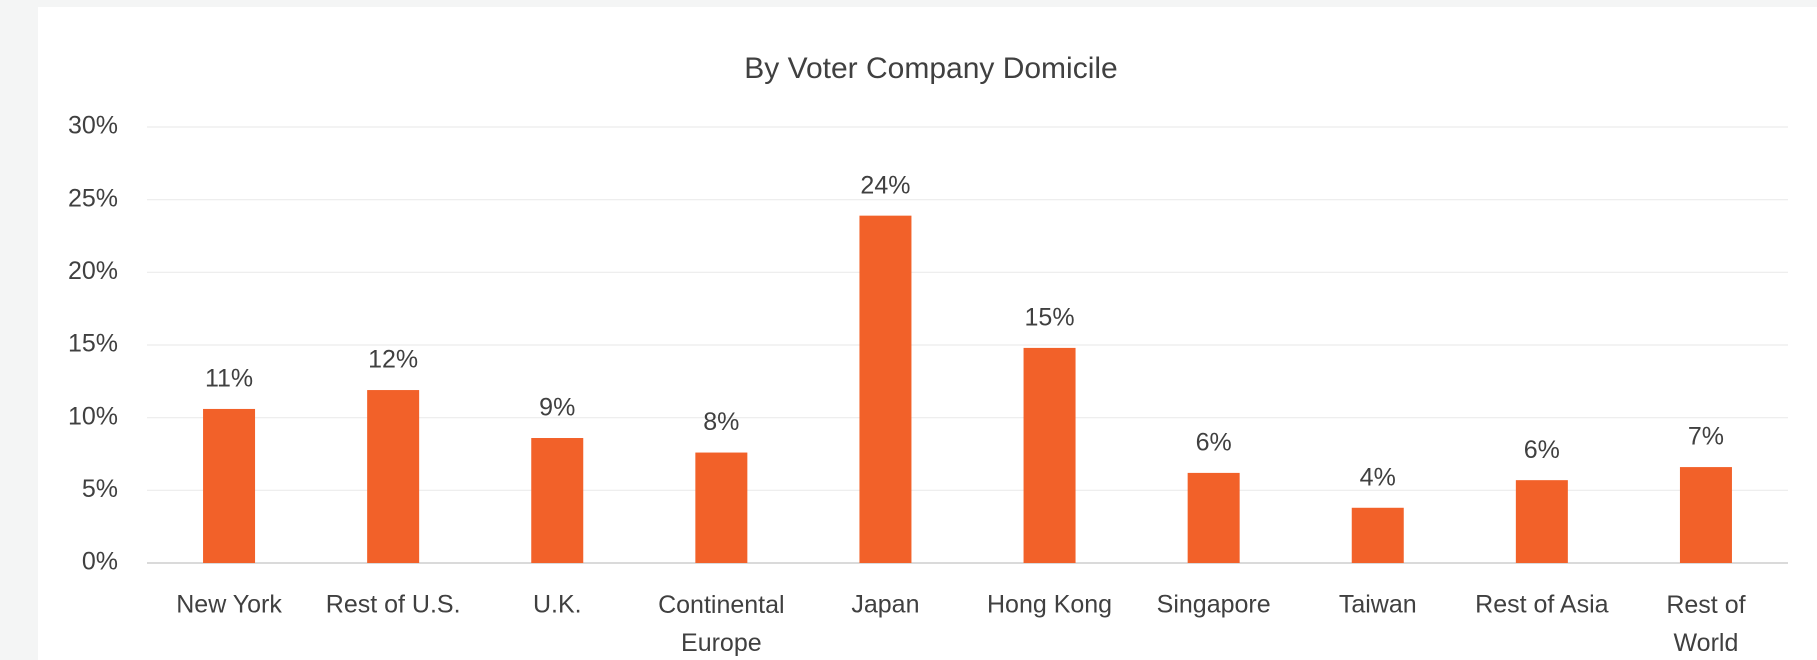 The width and height of the screenshot is (1817, 660). Describe the element at coordinates (1378, 477) in the screenshot. I see `data-label: 4%` at that location.